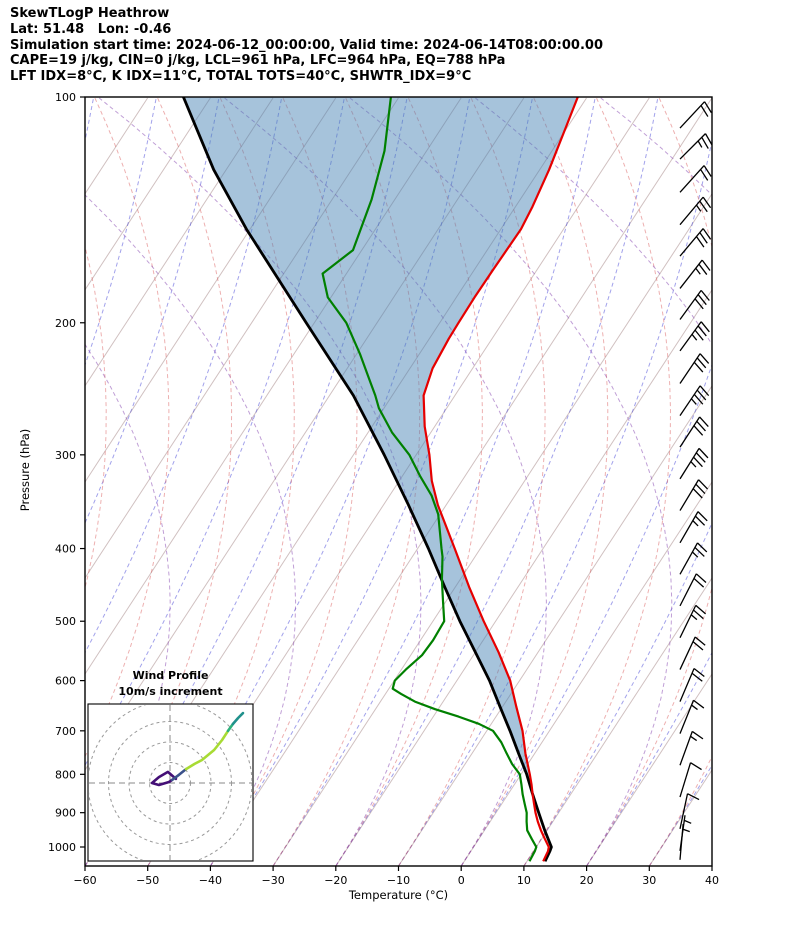 The height and width of the screenshot is (937, 794). Describe the element at coordinates (170, 691) in the screenshot. I see `hodograph-subtitle: 10m/s increment` at that location.